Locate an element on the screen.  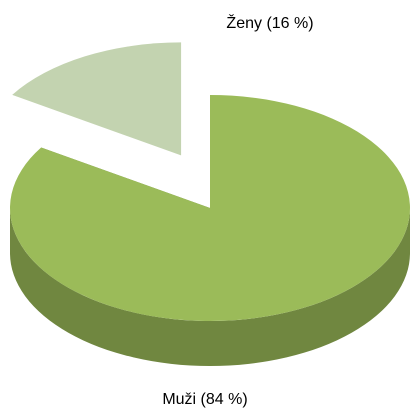
data-label: Ženy (16 %) is located at coordinates (269, 22).